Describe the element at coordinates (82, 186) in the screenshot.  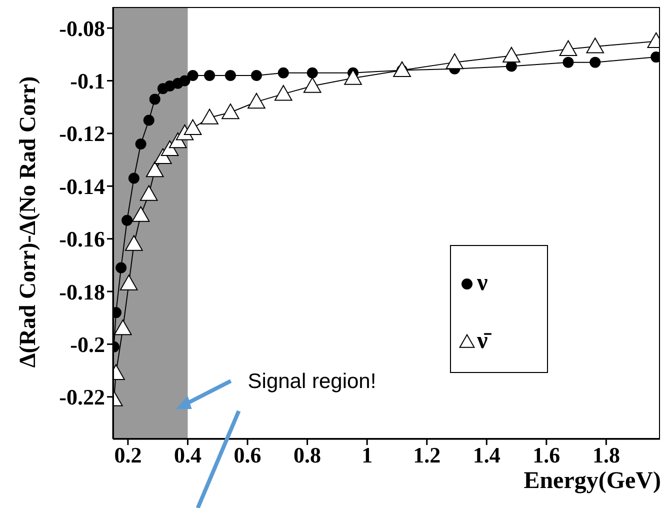
I see `y-tick-label: -0.14` at that location.